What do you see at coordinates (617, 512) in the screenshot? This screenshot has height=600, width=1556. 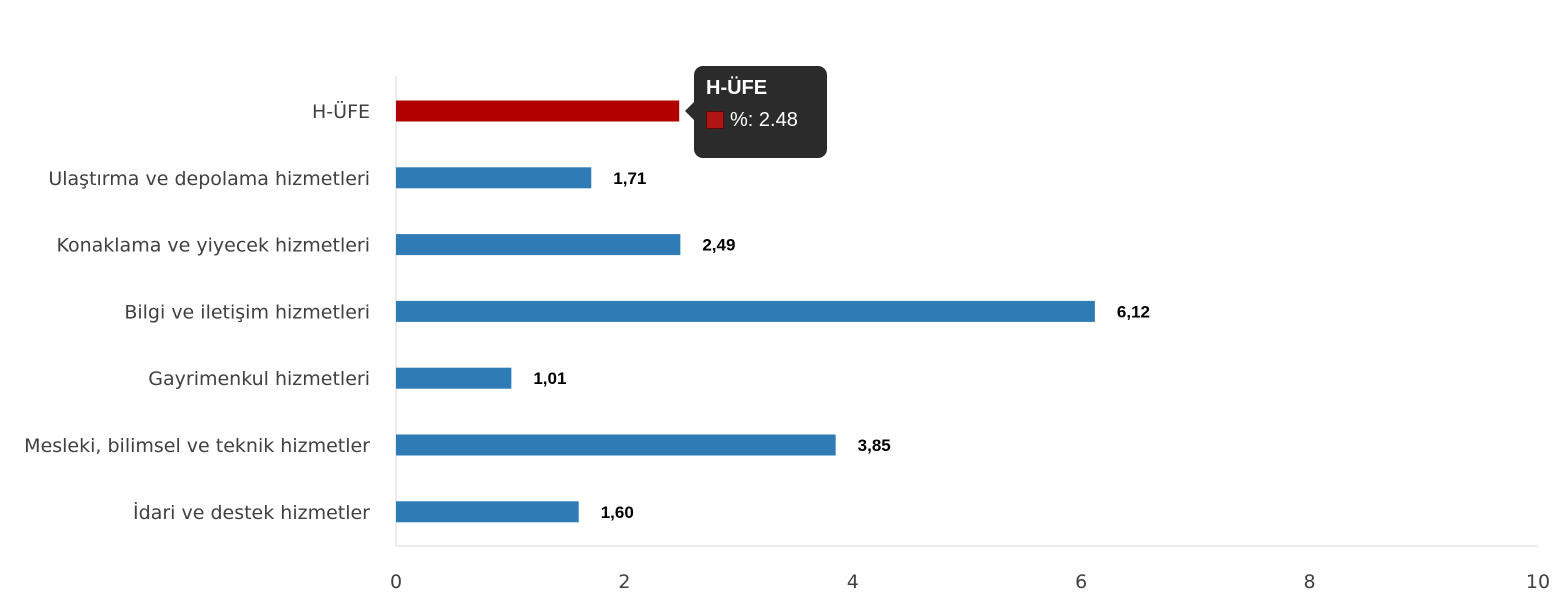 I see `data-label: 1,60` at bounding box center [617, 512].